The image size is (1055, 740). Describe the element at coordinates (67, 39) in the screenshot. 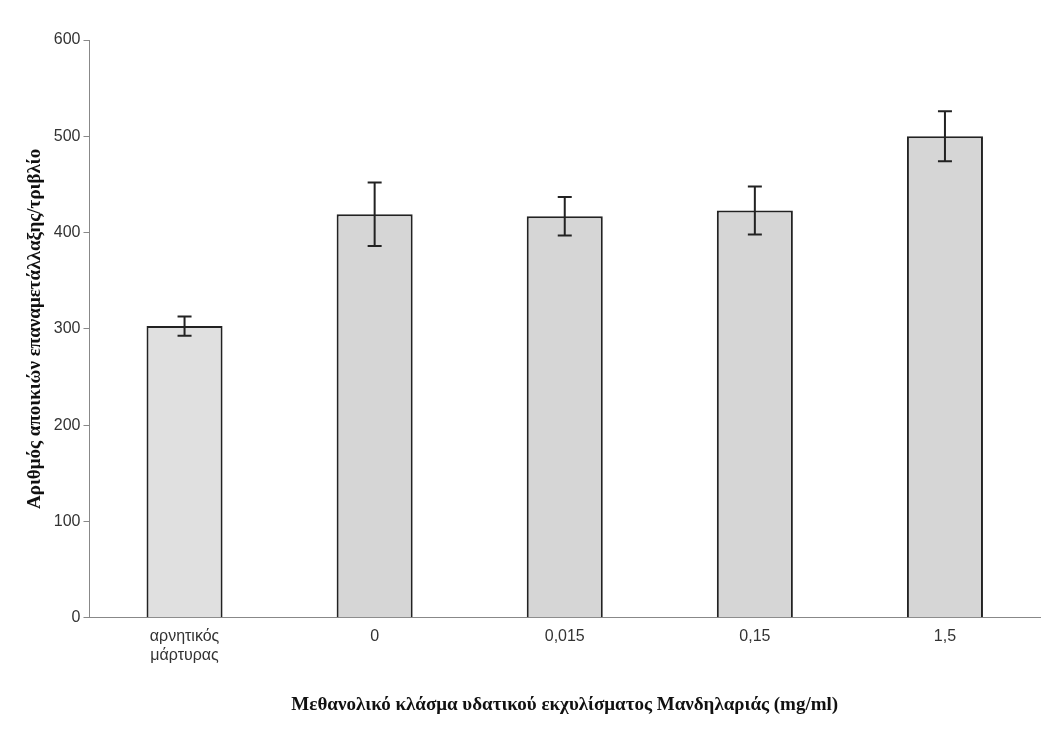

I see `y-tick-label: 600` at that location.